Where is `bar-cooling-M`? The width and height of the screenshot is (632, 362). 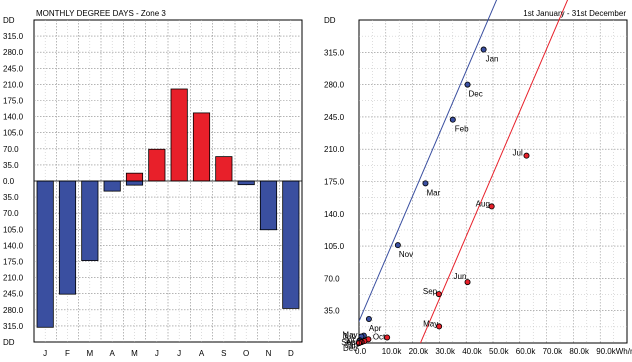 bar-cooling-M is located at coordinates (134, 177).